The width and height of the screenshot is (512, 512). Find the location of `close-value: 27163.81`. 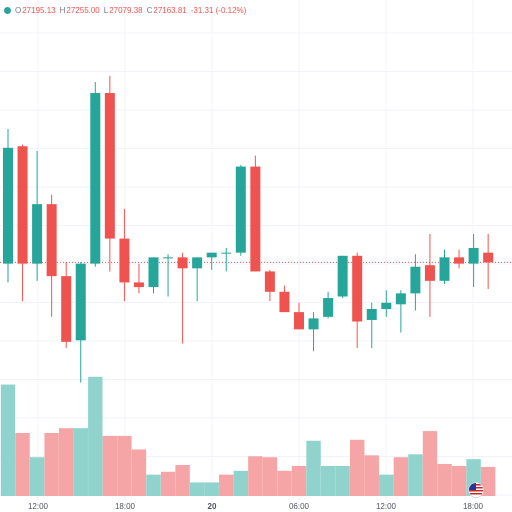

close-value: 27163.81 is located at coordinates (170, 10).